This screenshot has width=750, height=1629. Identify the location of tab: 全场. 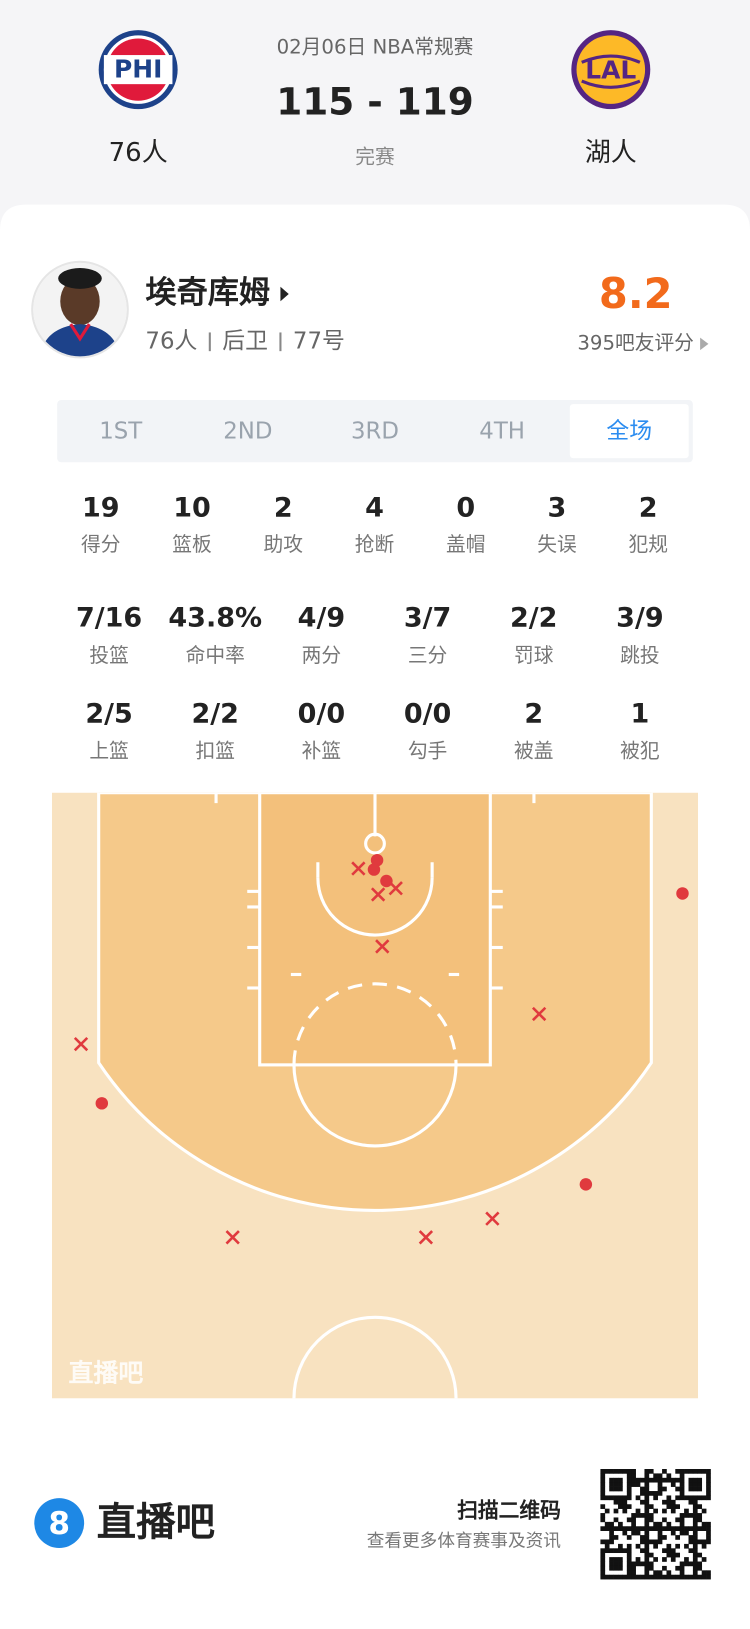
(629, 432).